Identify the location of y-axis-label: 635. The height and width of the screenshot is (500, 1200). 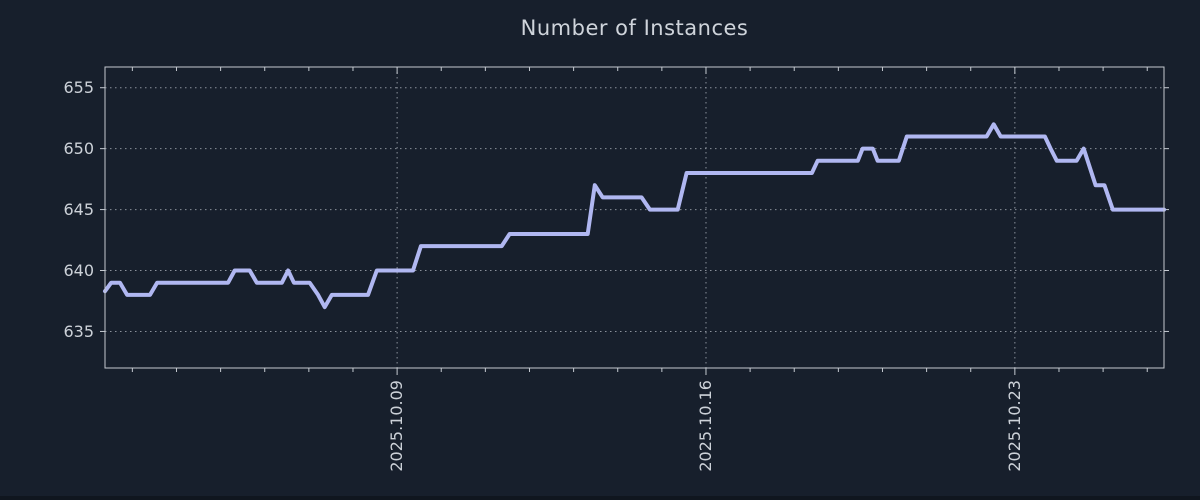
(78, 331).